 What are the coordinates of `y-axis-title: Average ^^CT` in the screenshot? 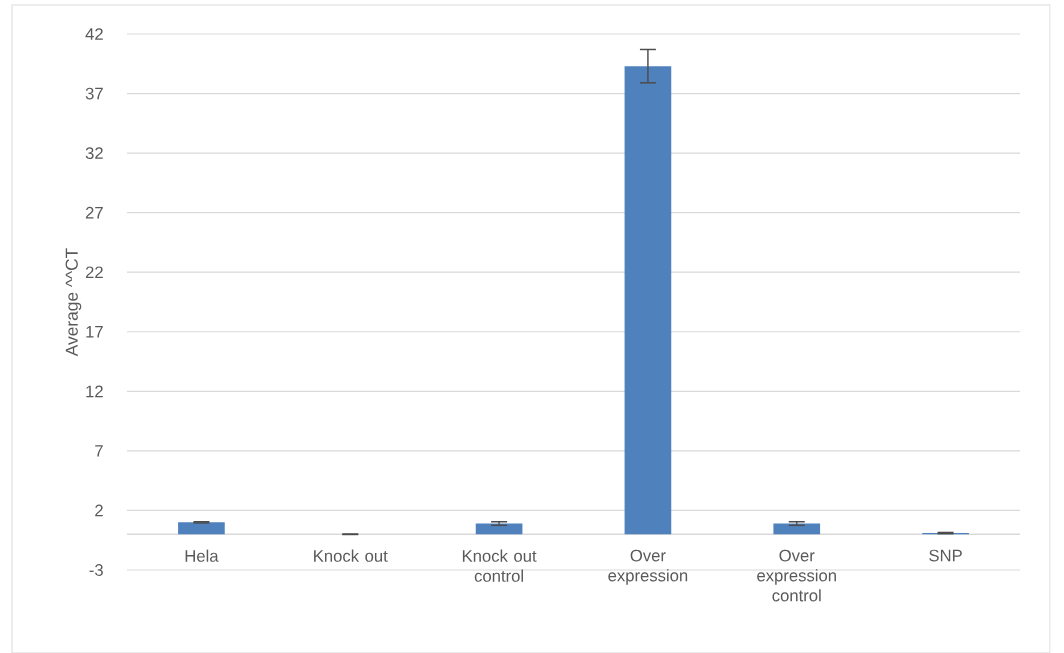 It's located at (73, 301).